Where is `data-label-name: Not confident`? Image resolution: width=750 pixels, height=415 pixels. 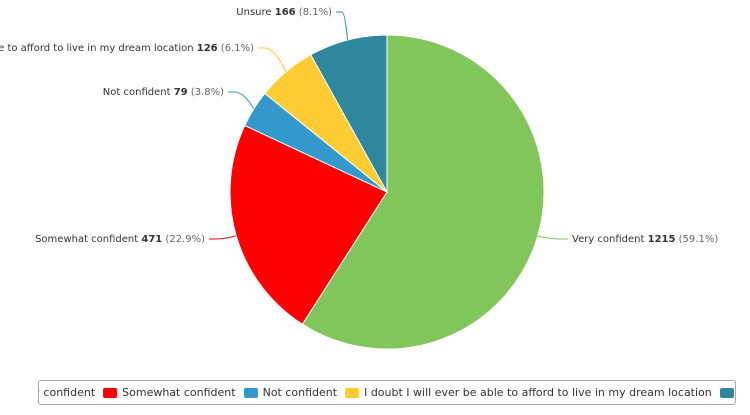 data-label-name: Not confident is located at coordinates (138, 92).